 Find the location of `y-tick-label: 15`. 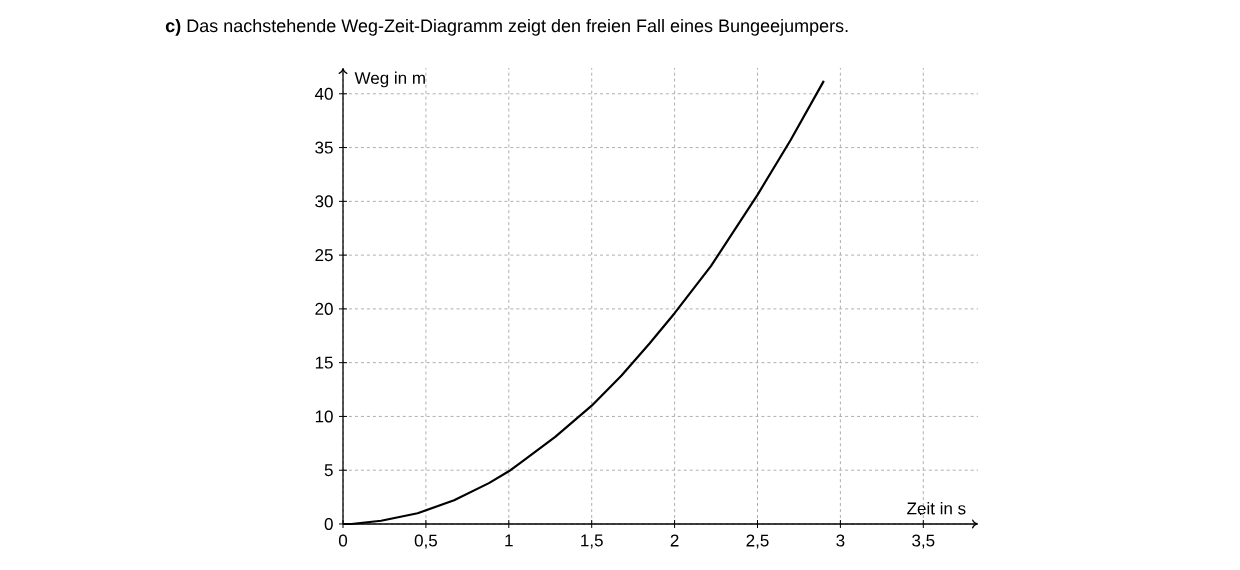

y-tick-label: 15 is located at coordinates (324, 362).